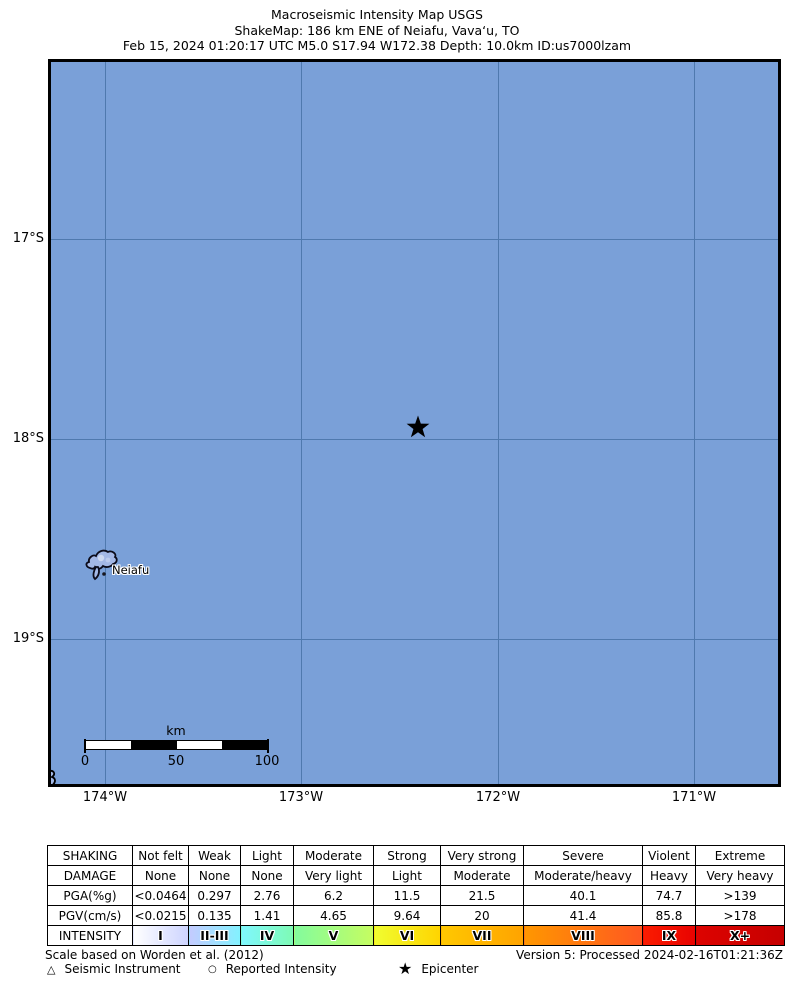  What do you see at coordinates (407, 935) in the screenshot?
I see `intensity-cell-vi: VI` at bounding box center [407, 935].